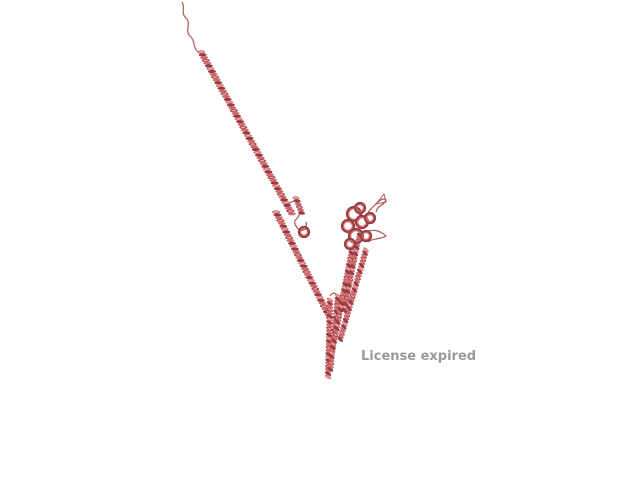 The width and height of the screenshot is (640, 480). Describe the element at coordinates (376, 236) in the screenshot. I see `domain-loop-right` at that location.